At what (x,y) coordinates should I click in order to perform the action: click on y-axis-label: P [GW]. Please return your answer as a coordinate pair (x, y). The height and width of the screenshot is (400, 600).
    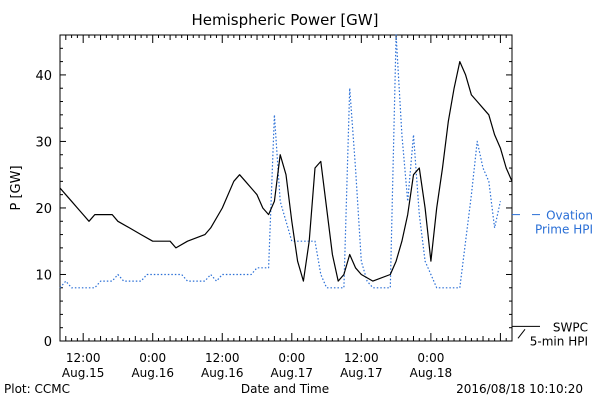
    Looking at the image, I should click on (16, 187).